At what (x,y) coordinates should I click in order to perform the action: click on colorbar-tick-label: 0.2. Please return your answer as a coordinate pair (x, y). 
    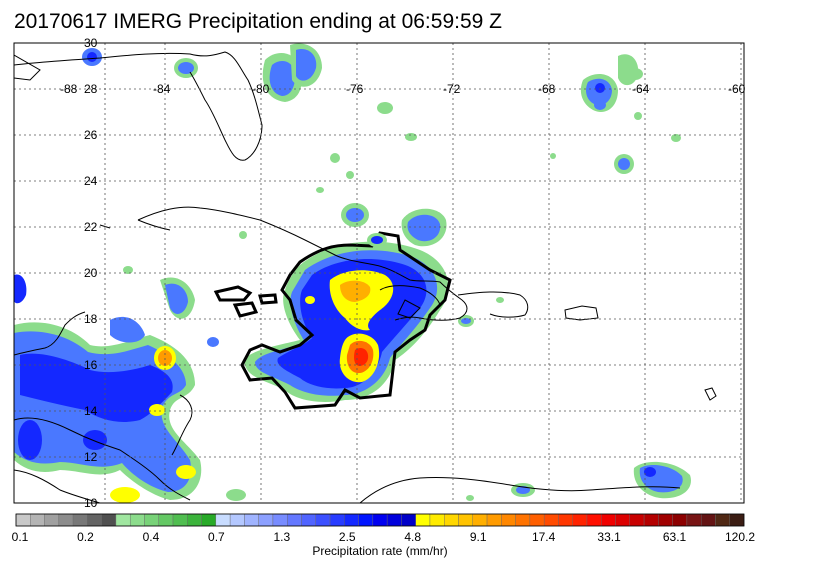
    Looking at the image, I should click on (85, 537).